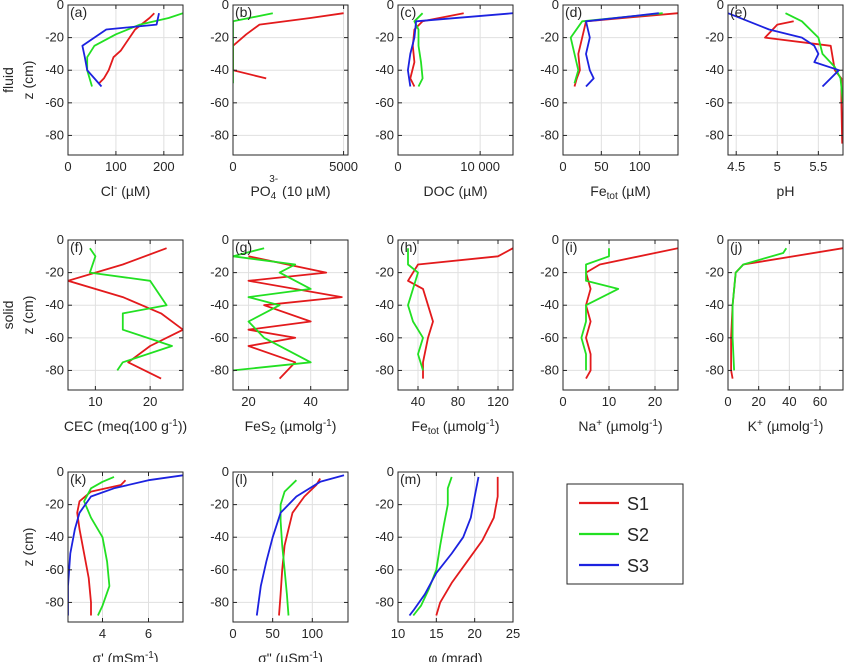  What do you see at coordinates (8, 315) in the screenshot?
I see `row-label-solid: solid` at bounding box center [8, 315].